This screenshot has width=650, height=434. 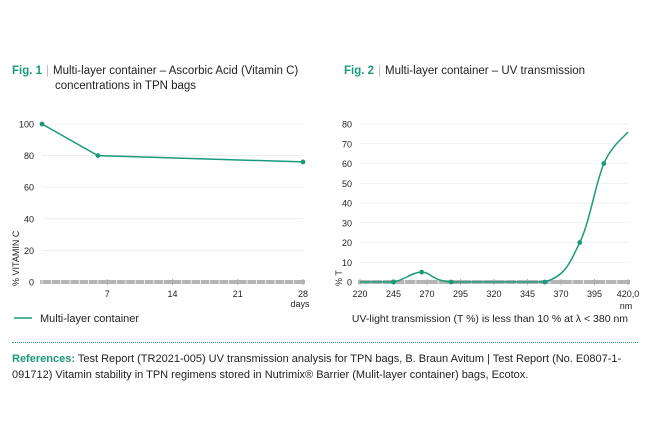 What do you see at coordinates (16, 258) in the screenshot?
I see `y-axis-label: % VITAMIN C` at bounding box center [16, 258].